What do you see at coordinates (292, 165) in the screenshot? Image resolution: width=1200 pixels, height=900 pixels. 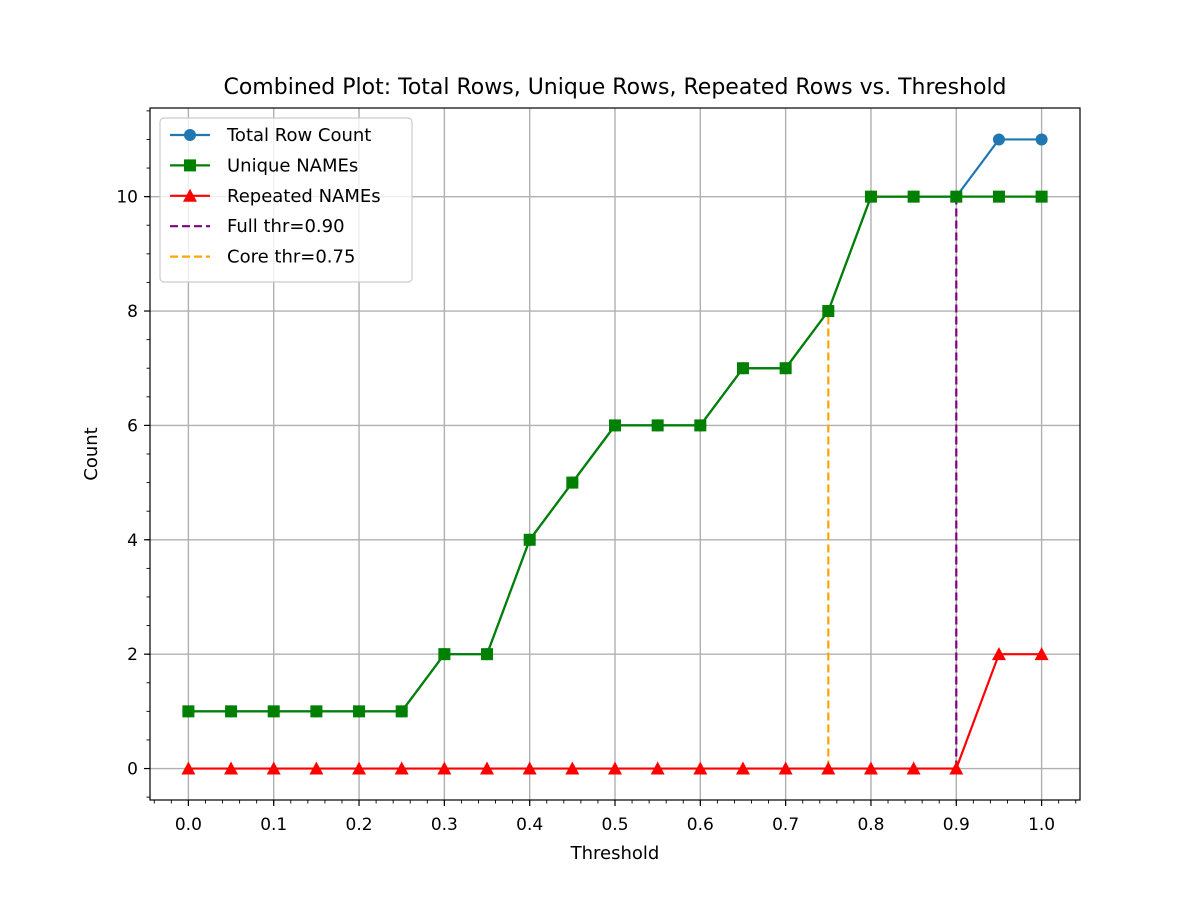 I see `legend-label: Unique NAMEs` at bounding box center [292, 165].